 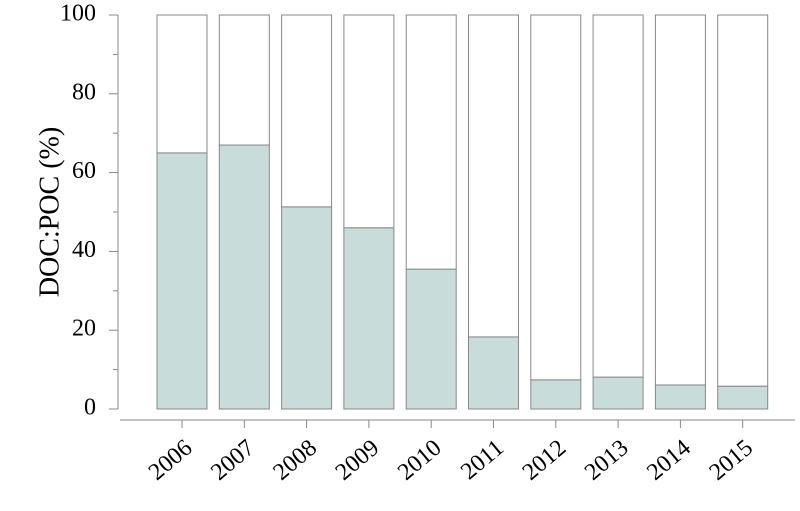 What do you see at coordinates (482, 460) in the screenshot?
I see `x-tick-label: 2011` at bounding box center [482, 460].